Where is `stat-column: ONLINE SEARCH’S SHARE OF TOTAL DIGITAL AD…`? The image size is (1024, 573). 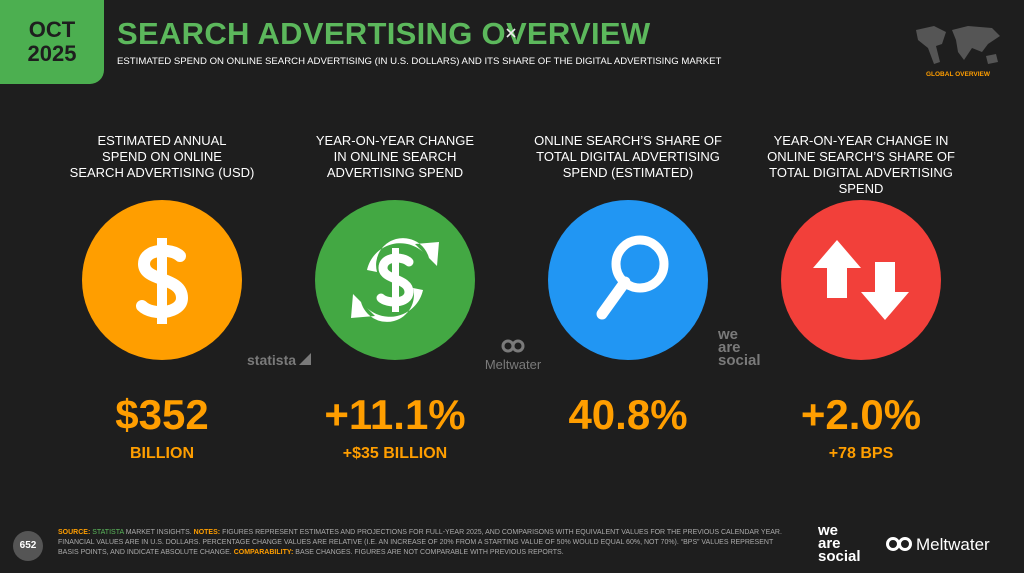 stat-column: ONLINE SEARCH’S SHARE OF TOTAL DIGITAL AD… is located at coordinates (628, 285).